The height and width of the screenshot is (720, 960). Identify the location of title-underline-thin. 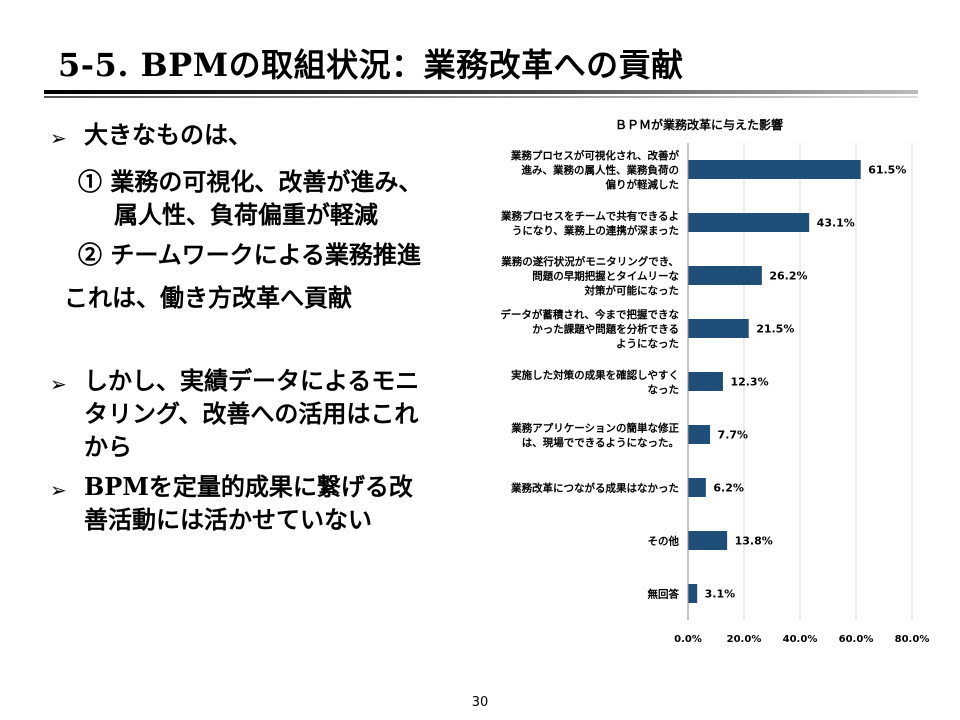
(481, 97).